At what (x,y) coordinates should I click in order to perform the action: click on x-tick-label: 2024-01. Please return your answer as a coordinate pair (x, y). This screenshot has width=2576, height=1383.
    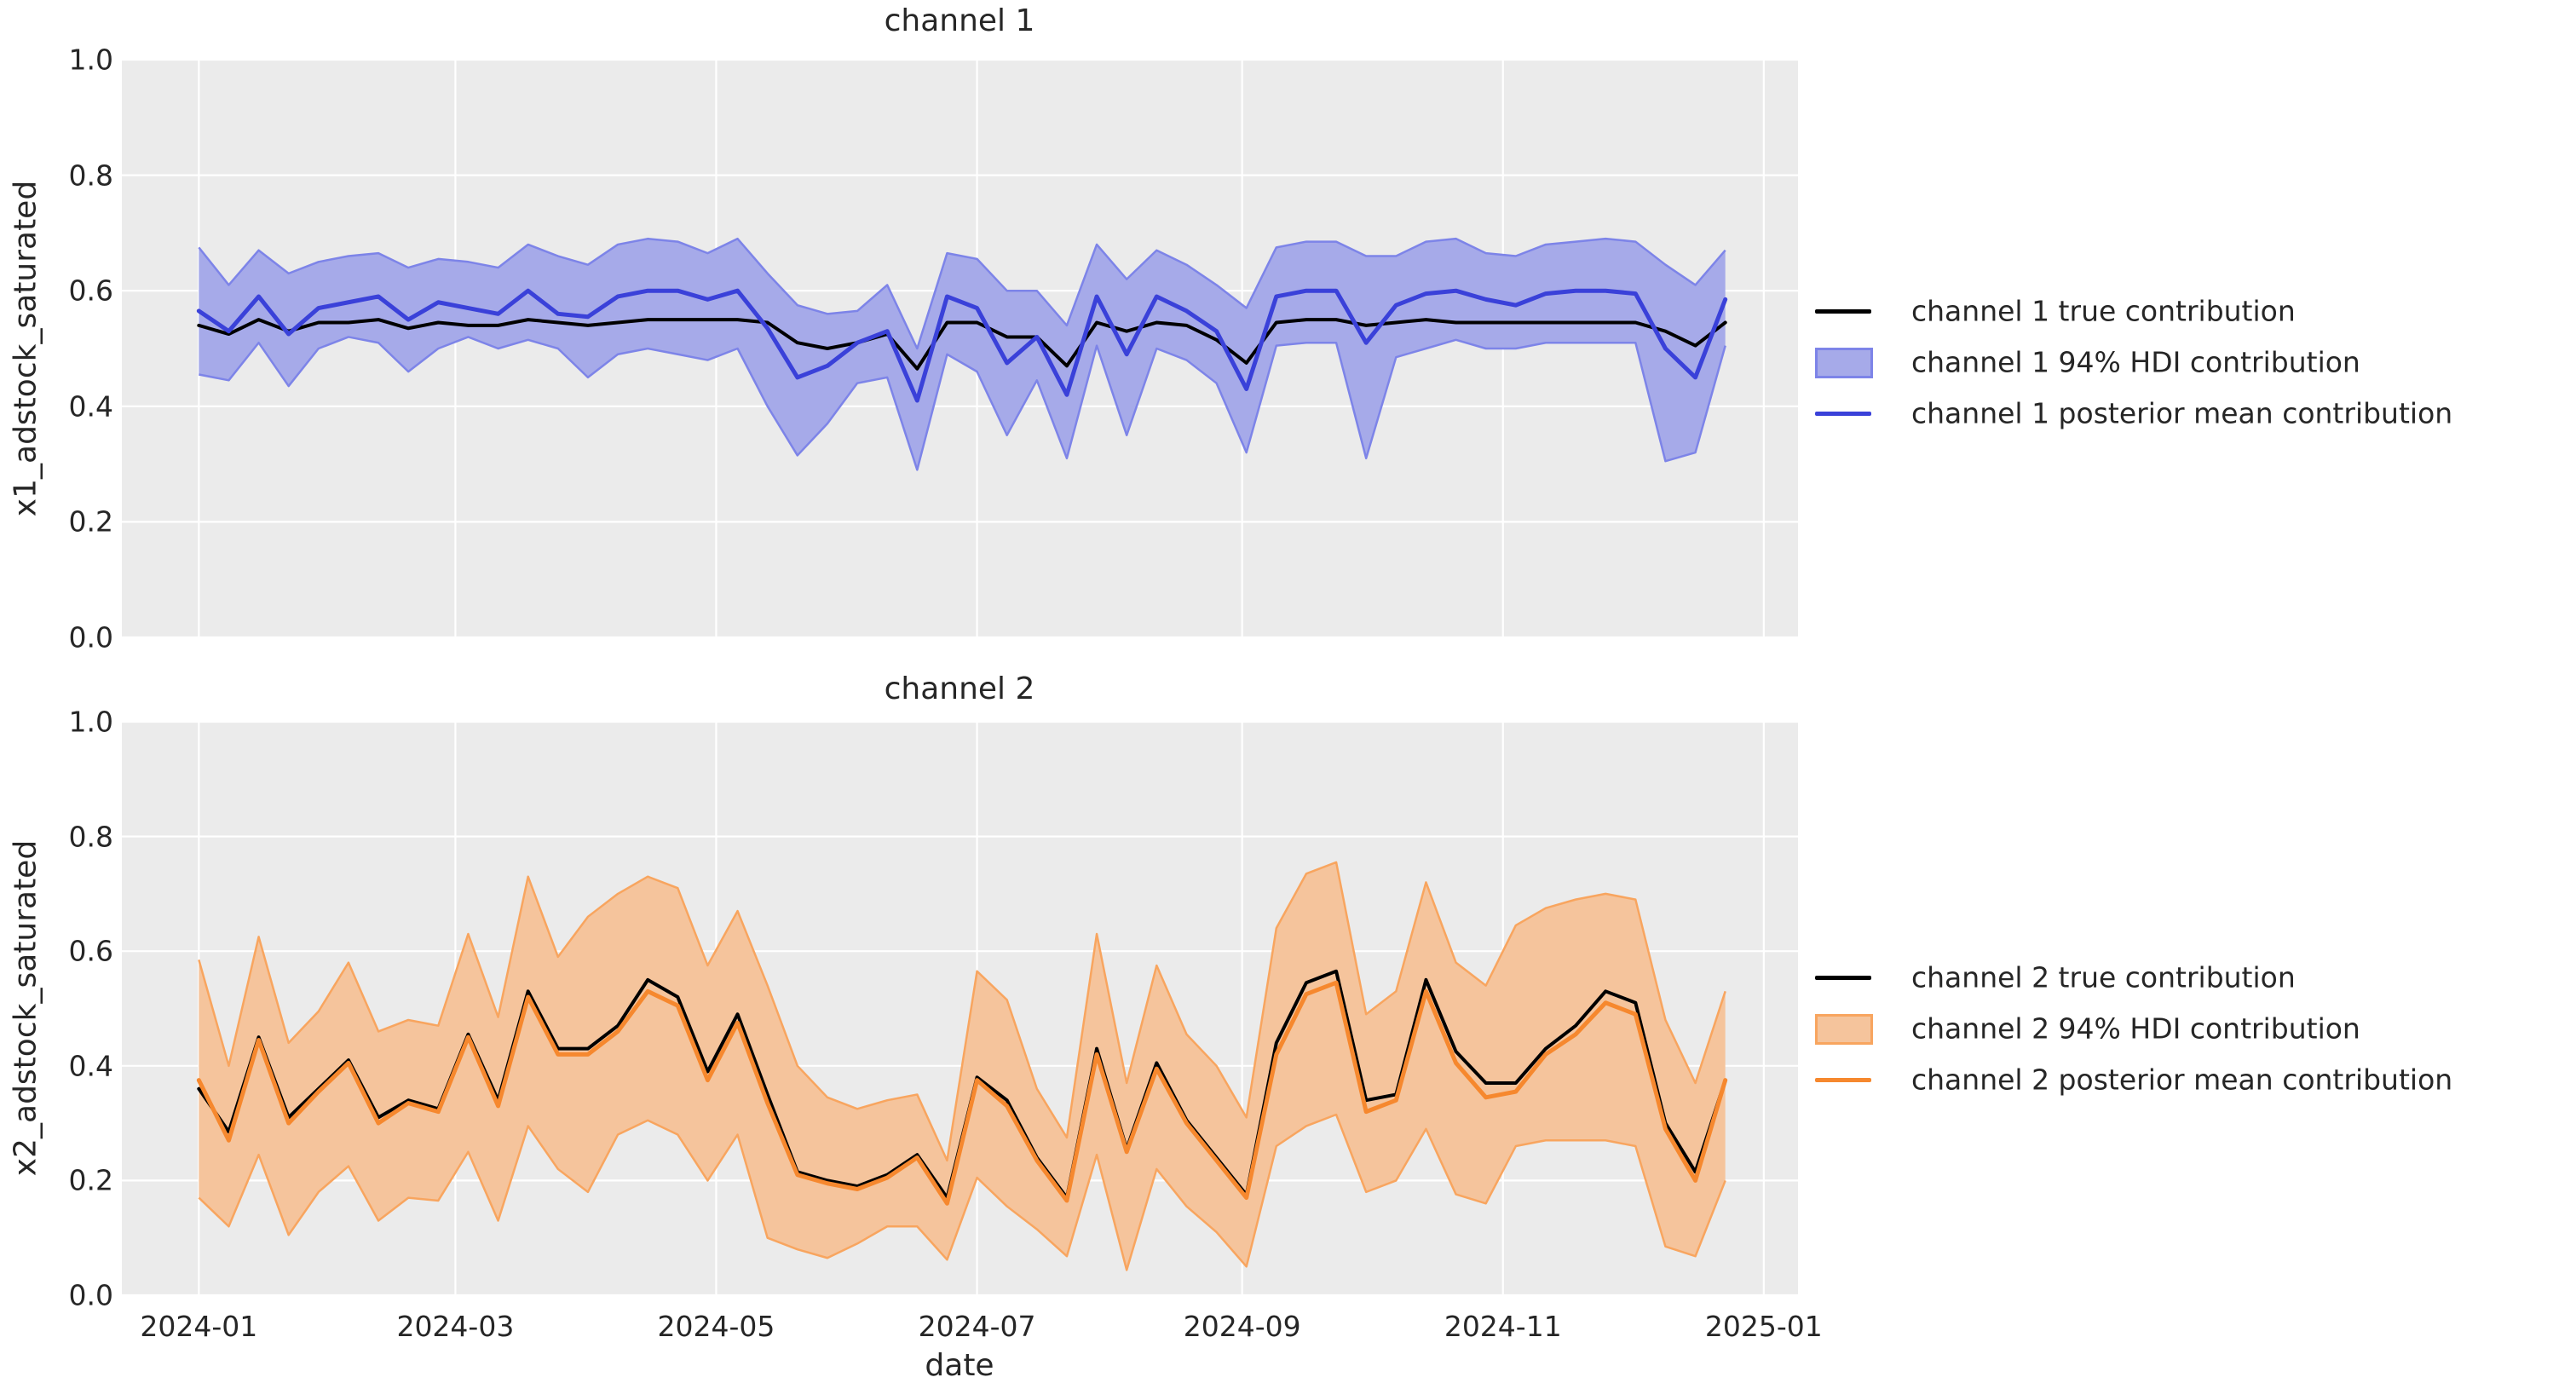
    Looking at the image, I should click on (199, 1326).